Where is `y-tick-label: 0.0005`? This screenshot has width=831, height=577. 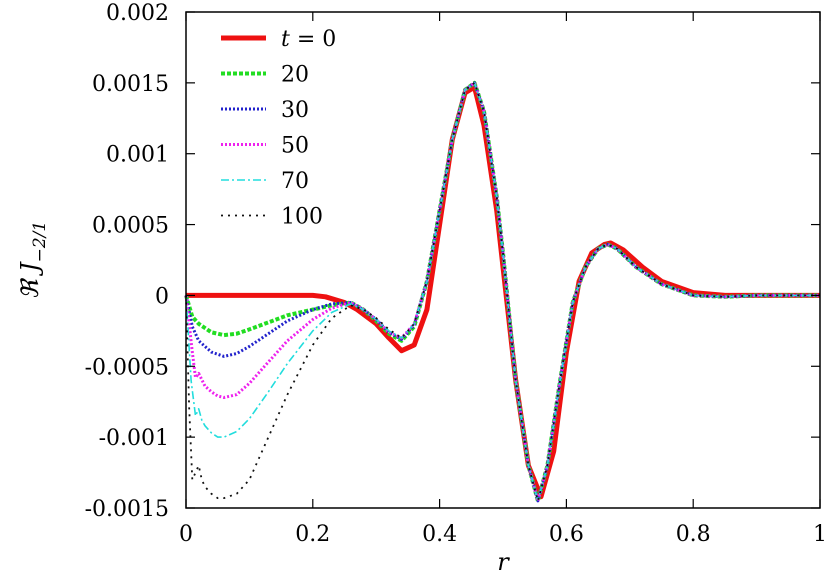 y-tick-label: 0.0005 is located at coordinates (130, 226).